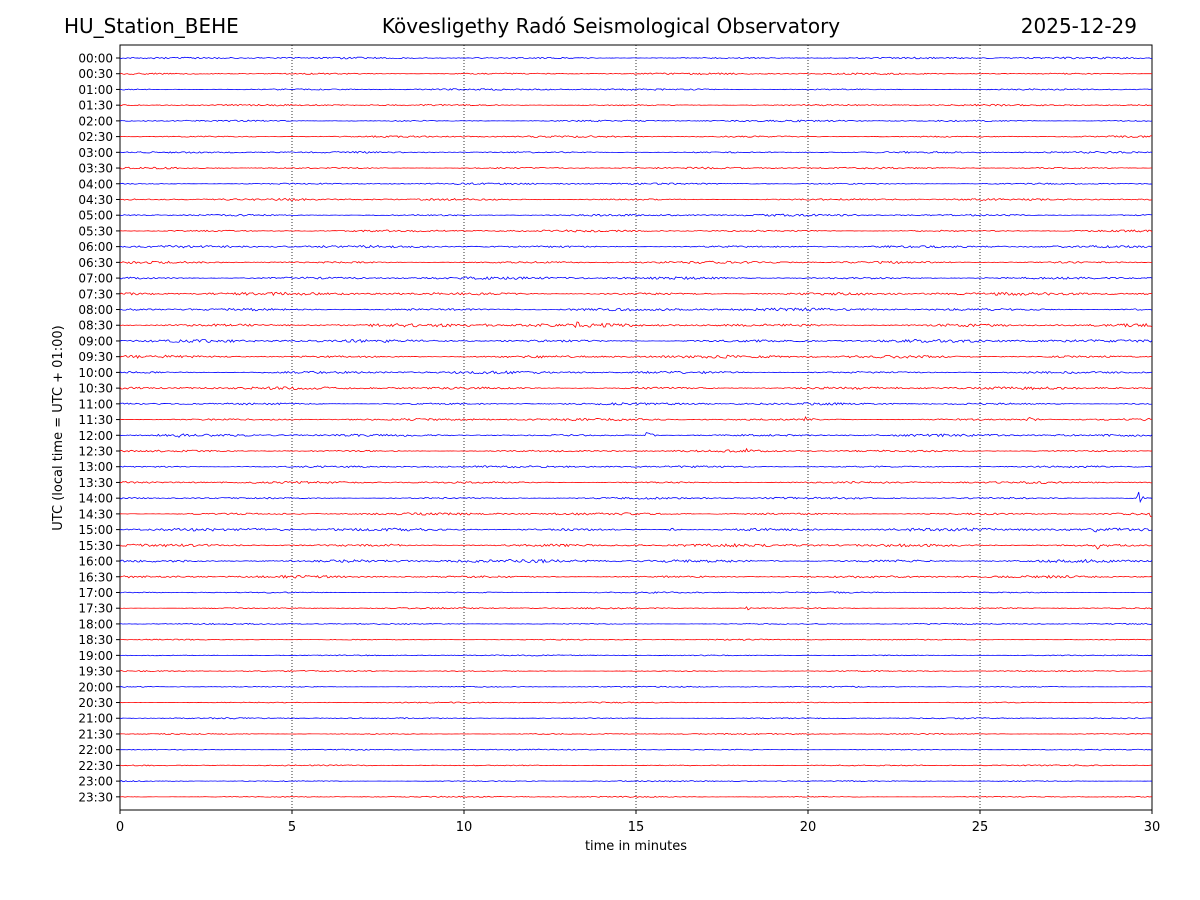  Describe the element at coordinates (95, 452) in the screenshot. I see `y-tick-label: 12:30` at that location.